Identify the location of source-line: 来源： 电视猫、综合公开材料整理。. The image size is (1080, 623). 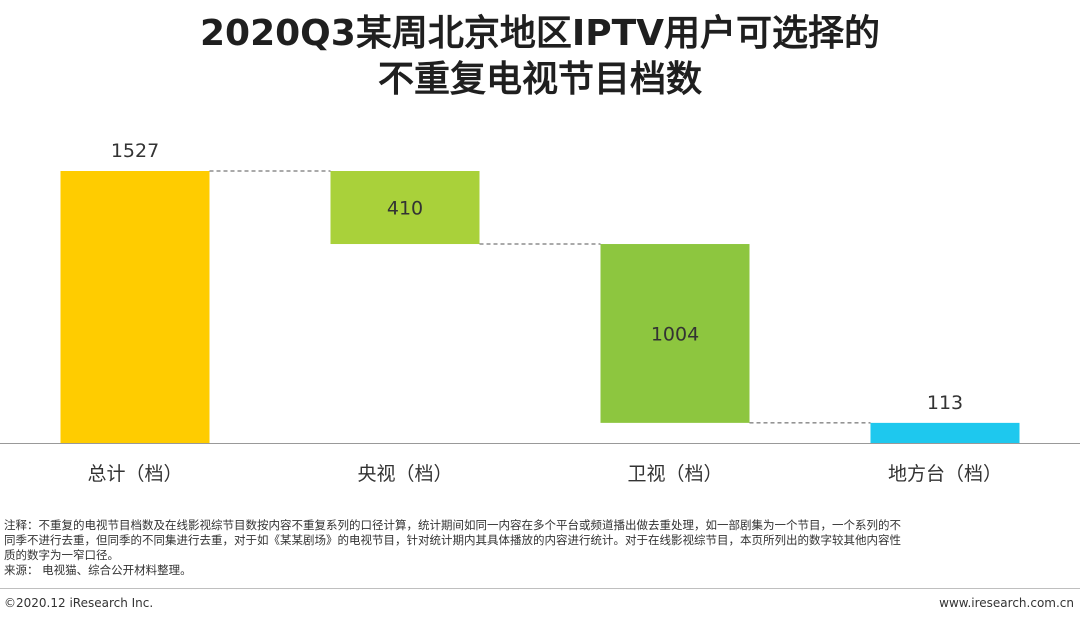
(98, 570).